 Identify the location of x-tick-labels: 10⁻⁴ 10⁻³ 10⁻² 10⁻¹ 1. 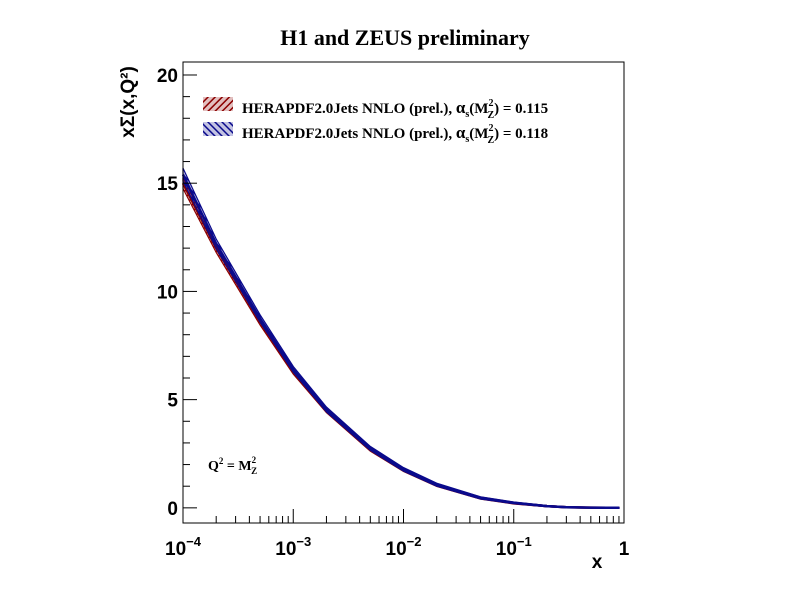
(397, 547).